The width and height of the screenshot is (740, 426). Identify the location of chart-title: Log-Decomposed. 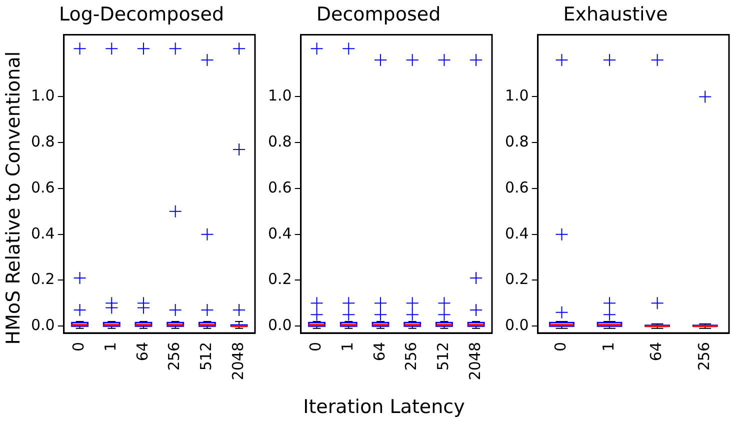
(141, 14).